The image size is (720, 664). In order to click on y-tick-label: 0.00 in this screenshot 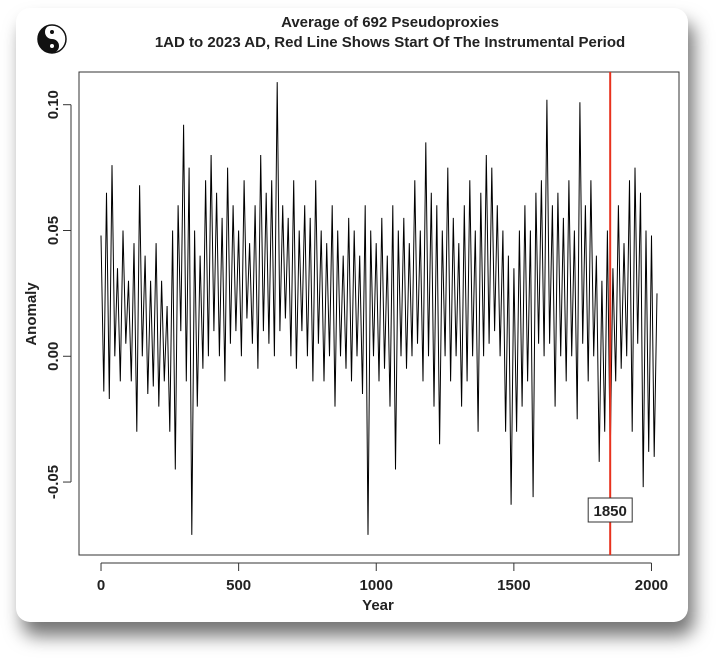, I will do `click(53, 356)`.